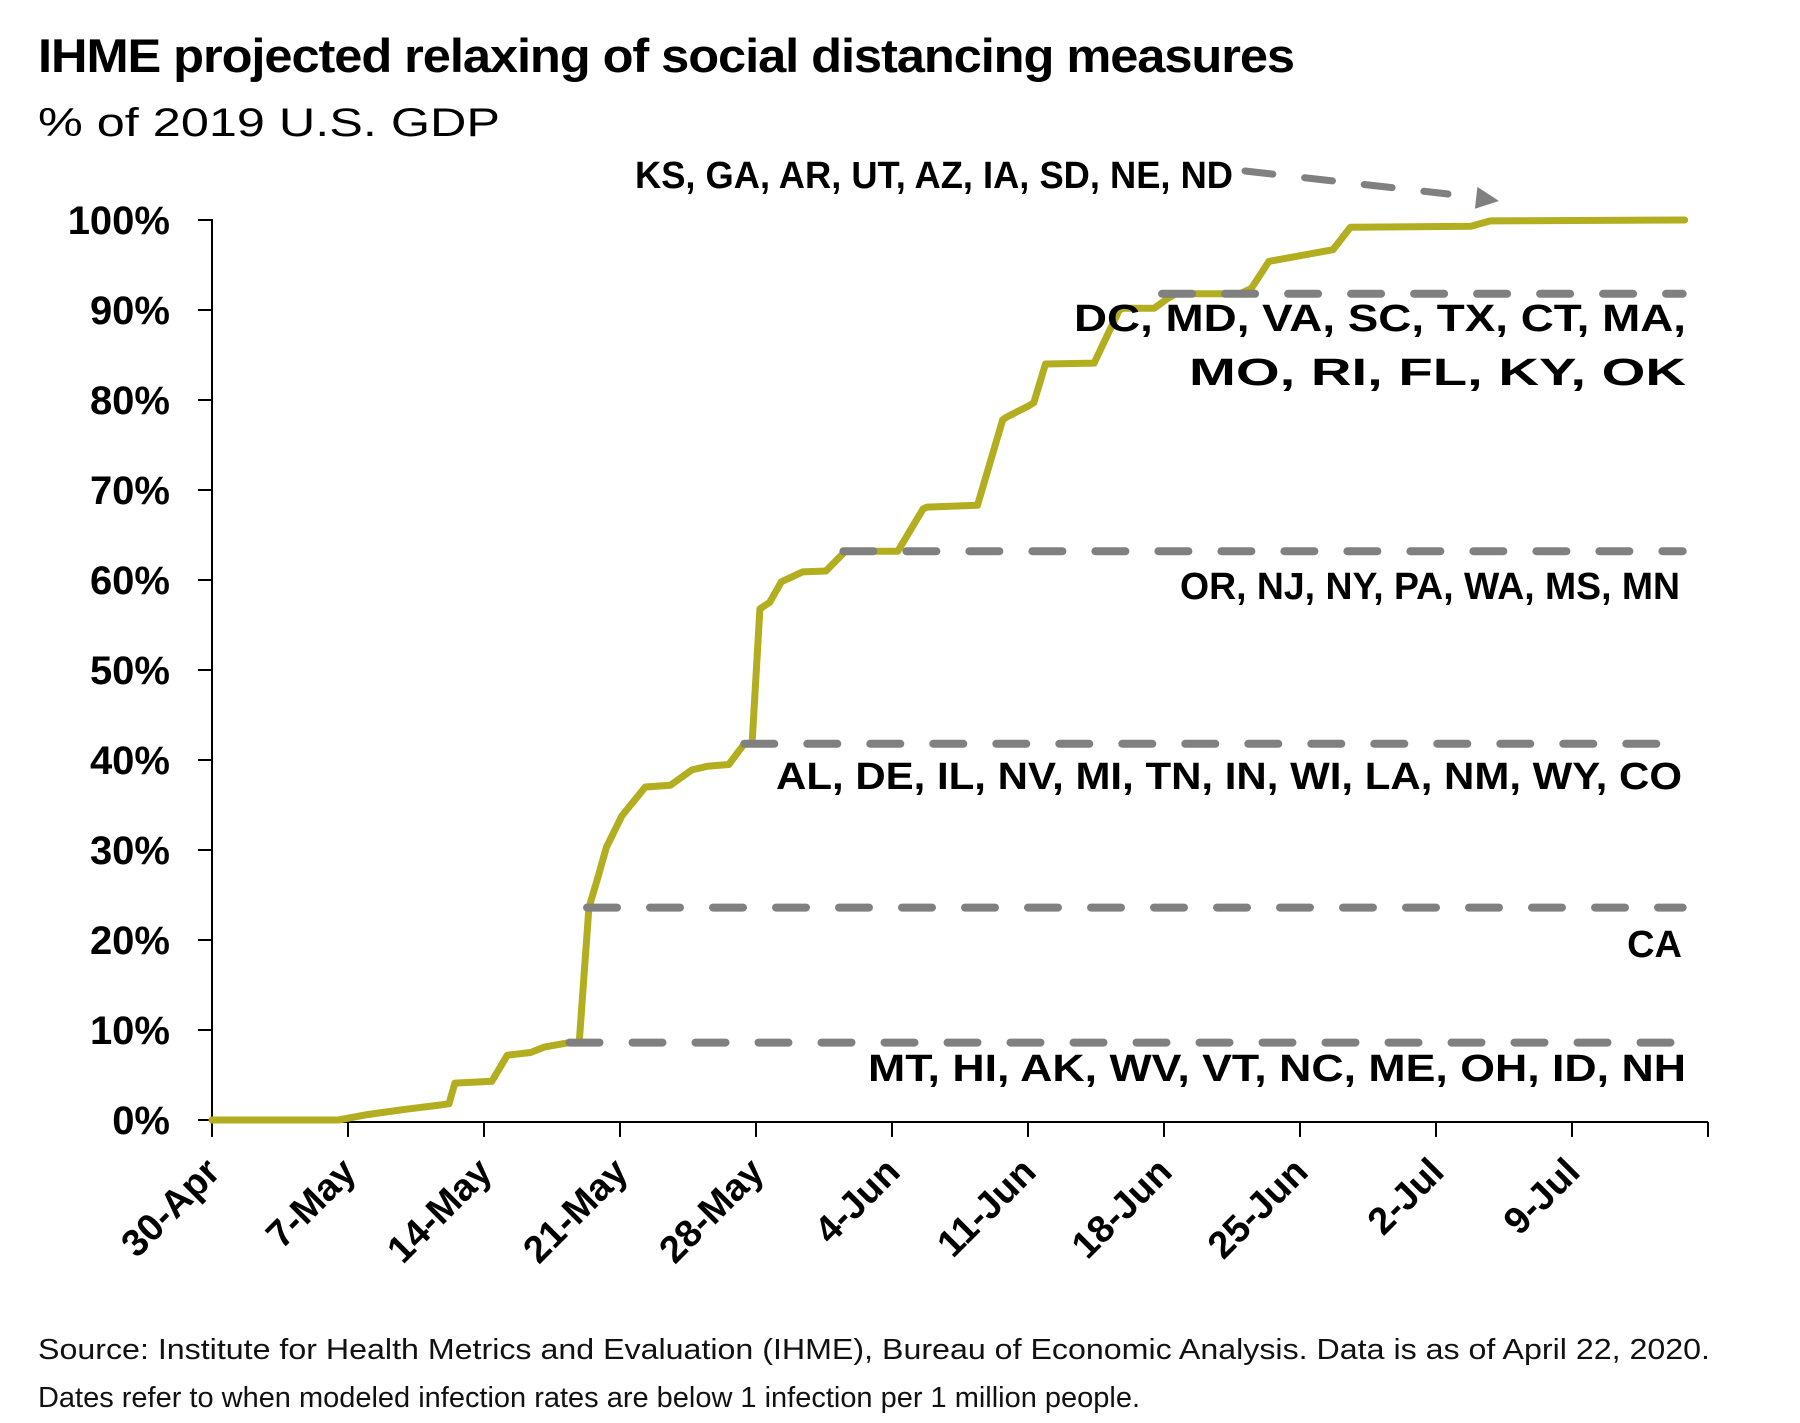 The height and width of the screenshot is (1423, 1800). Describe the element at coordinates (1277, 1069) in the screenshot. I see `state-label-mt-group: MT, HI, AK, WV, VT, NC, ME, OH, ID, NH` at that location.